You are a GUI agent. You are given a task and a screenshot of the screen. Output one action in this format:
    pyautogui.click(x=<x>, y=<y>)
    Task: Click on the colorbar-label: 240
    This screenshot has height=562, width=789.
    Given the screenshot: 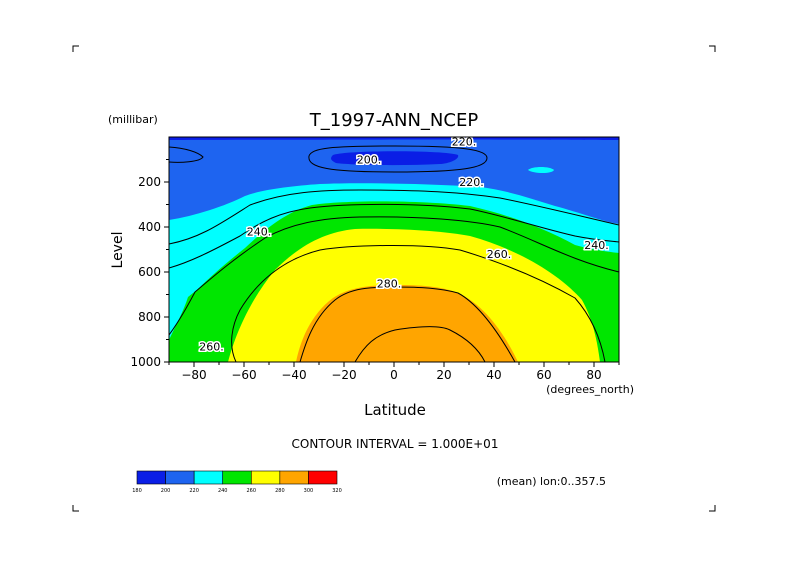 What is the action you would take?
    pyautogui.click(x=223, y=491)
    